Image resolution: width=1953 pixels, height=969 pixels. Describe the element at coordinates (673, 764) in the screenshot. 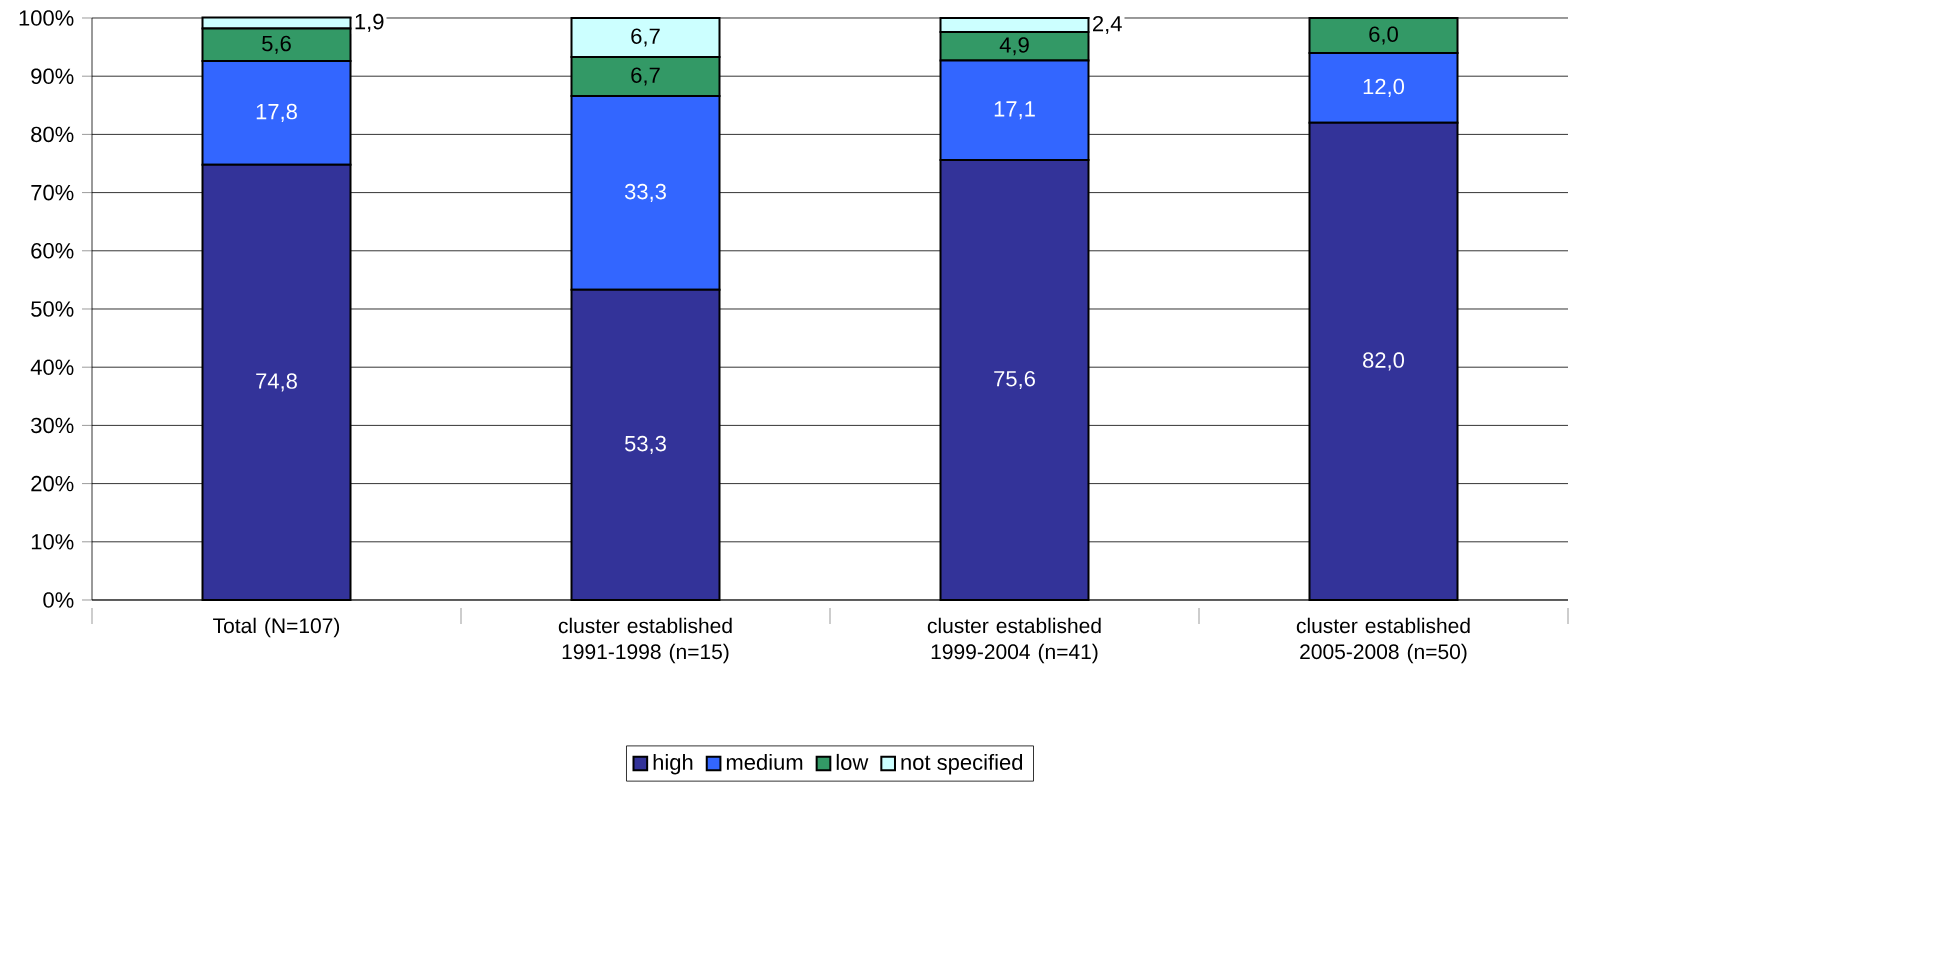

I see `legend-label: high` at that location.